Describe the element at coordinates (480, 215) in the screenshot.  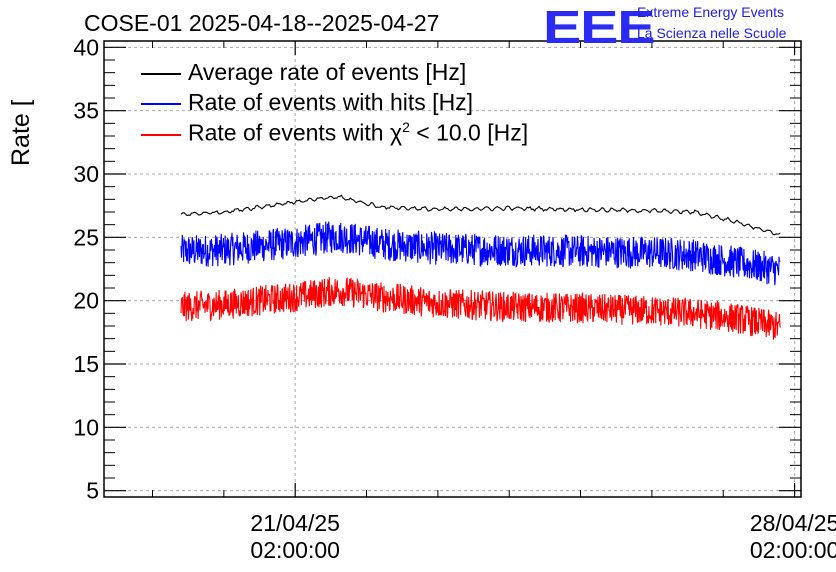
I see `series-line-average` at that location.